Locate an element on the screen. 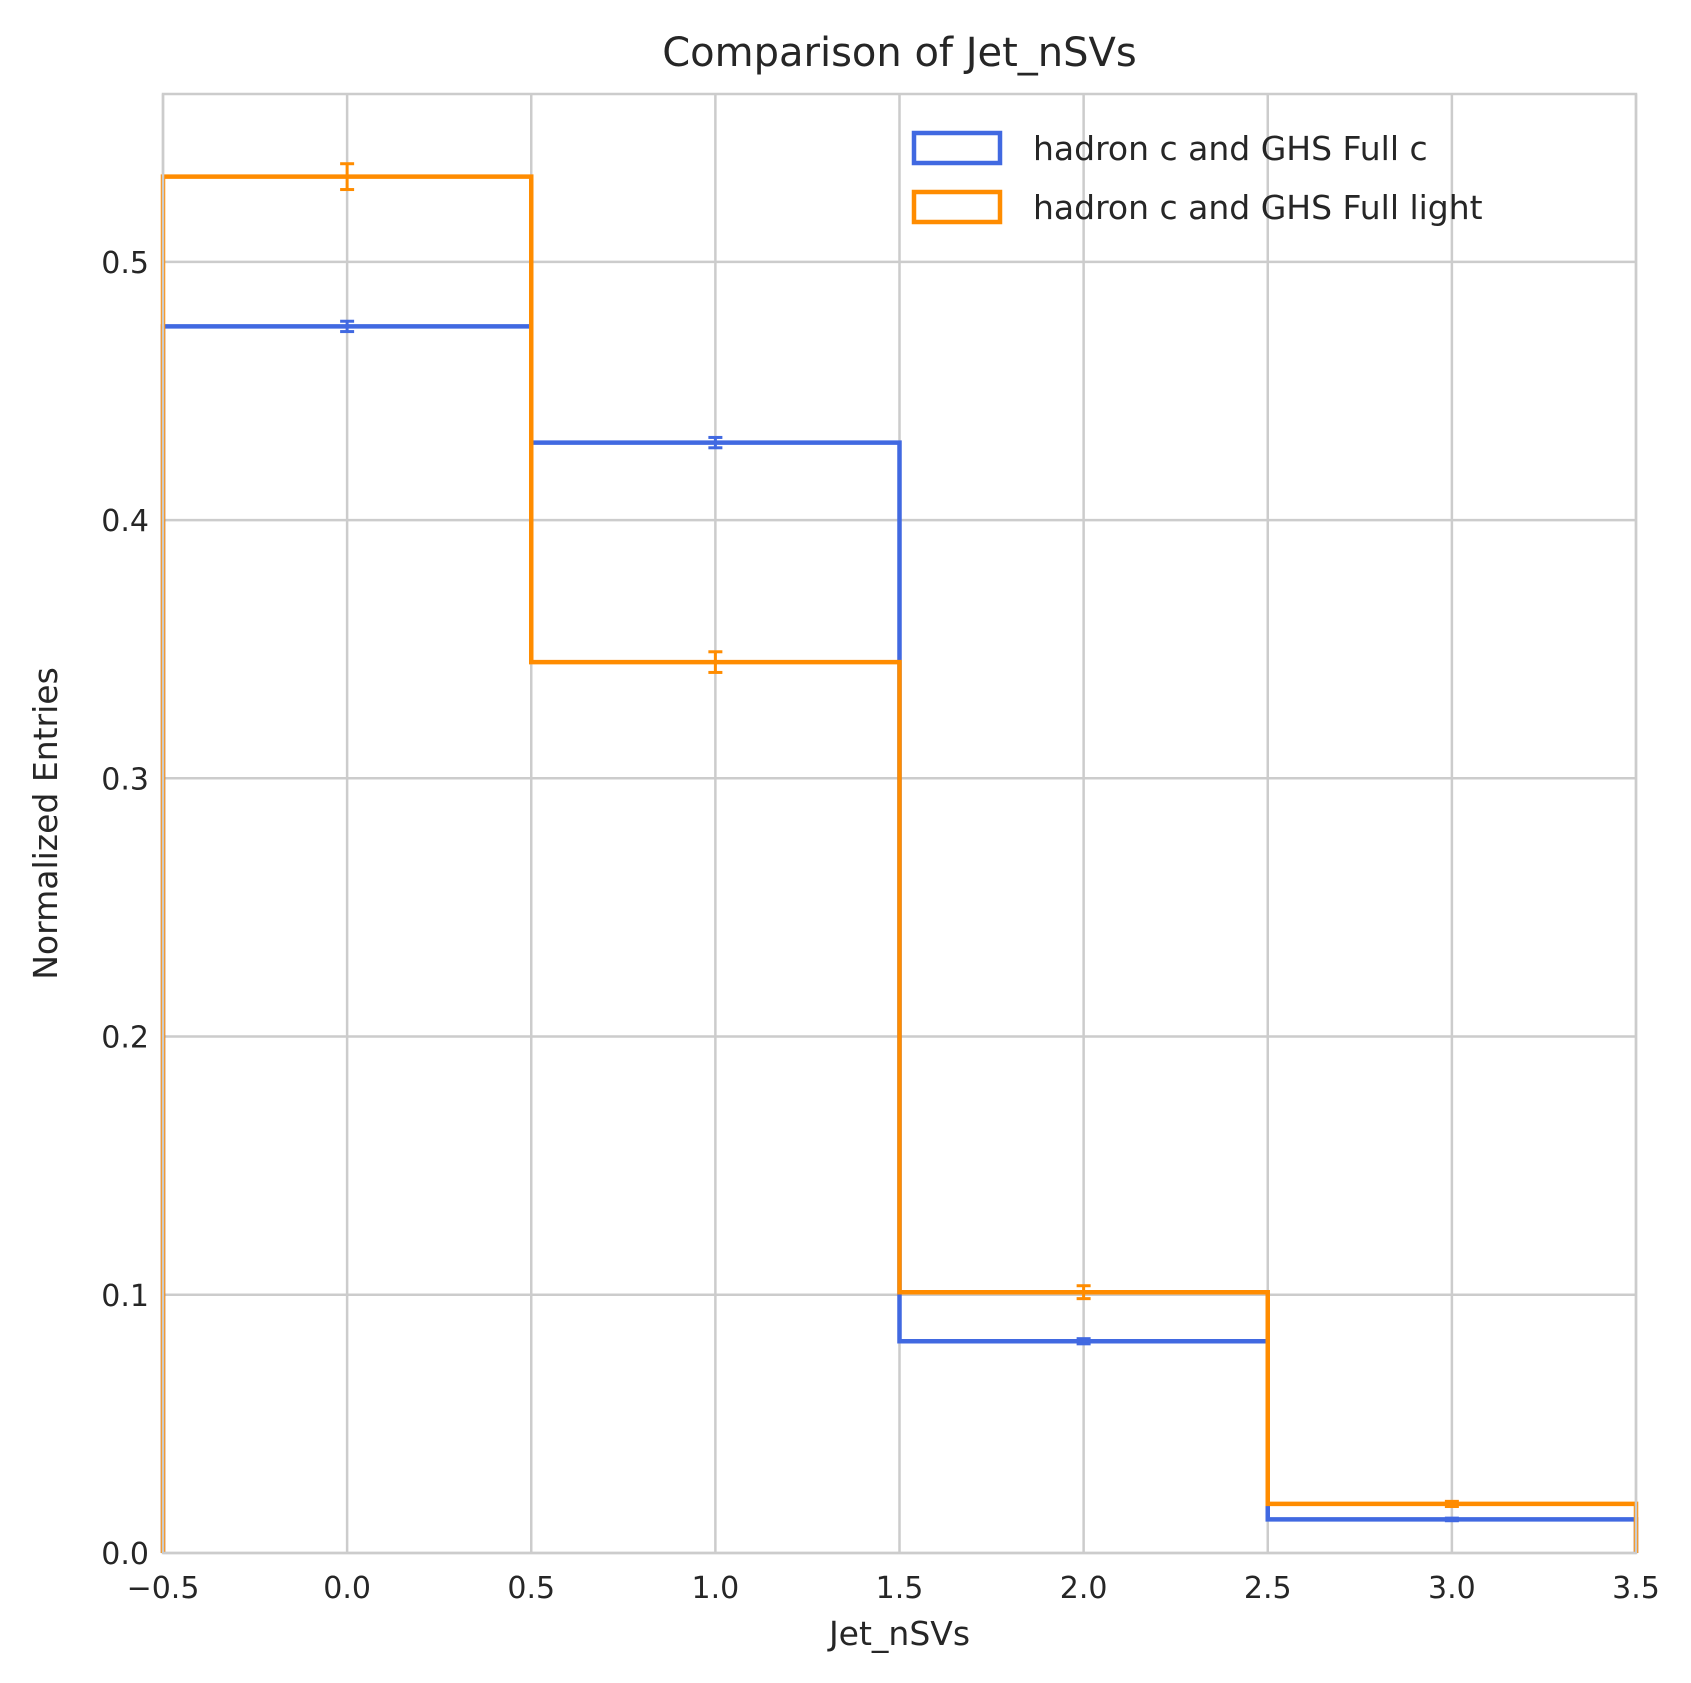  y-tick-label: 0.2 is located at coordinates (125, 1038).